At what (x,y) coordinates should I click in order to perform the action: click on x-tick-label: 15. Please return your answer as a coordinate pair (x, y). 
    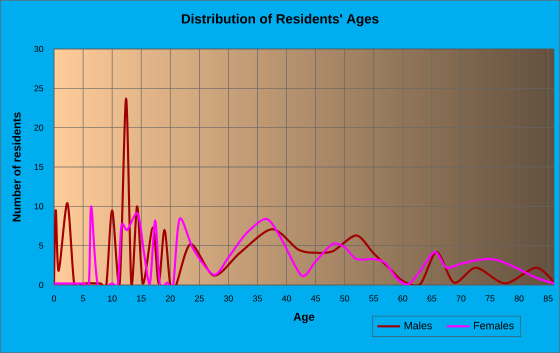
    Looking at the image, I should click on (141, 298).